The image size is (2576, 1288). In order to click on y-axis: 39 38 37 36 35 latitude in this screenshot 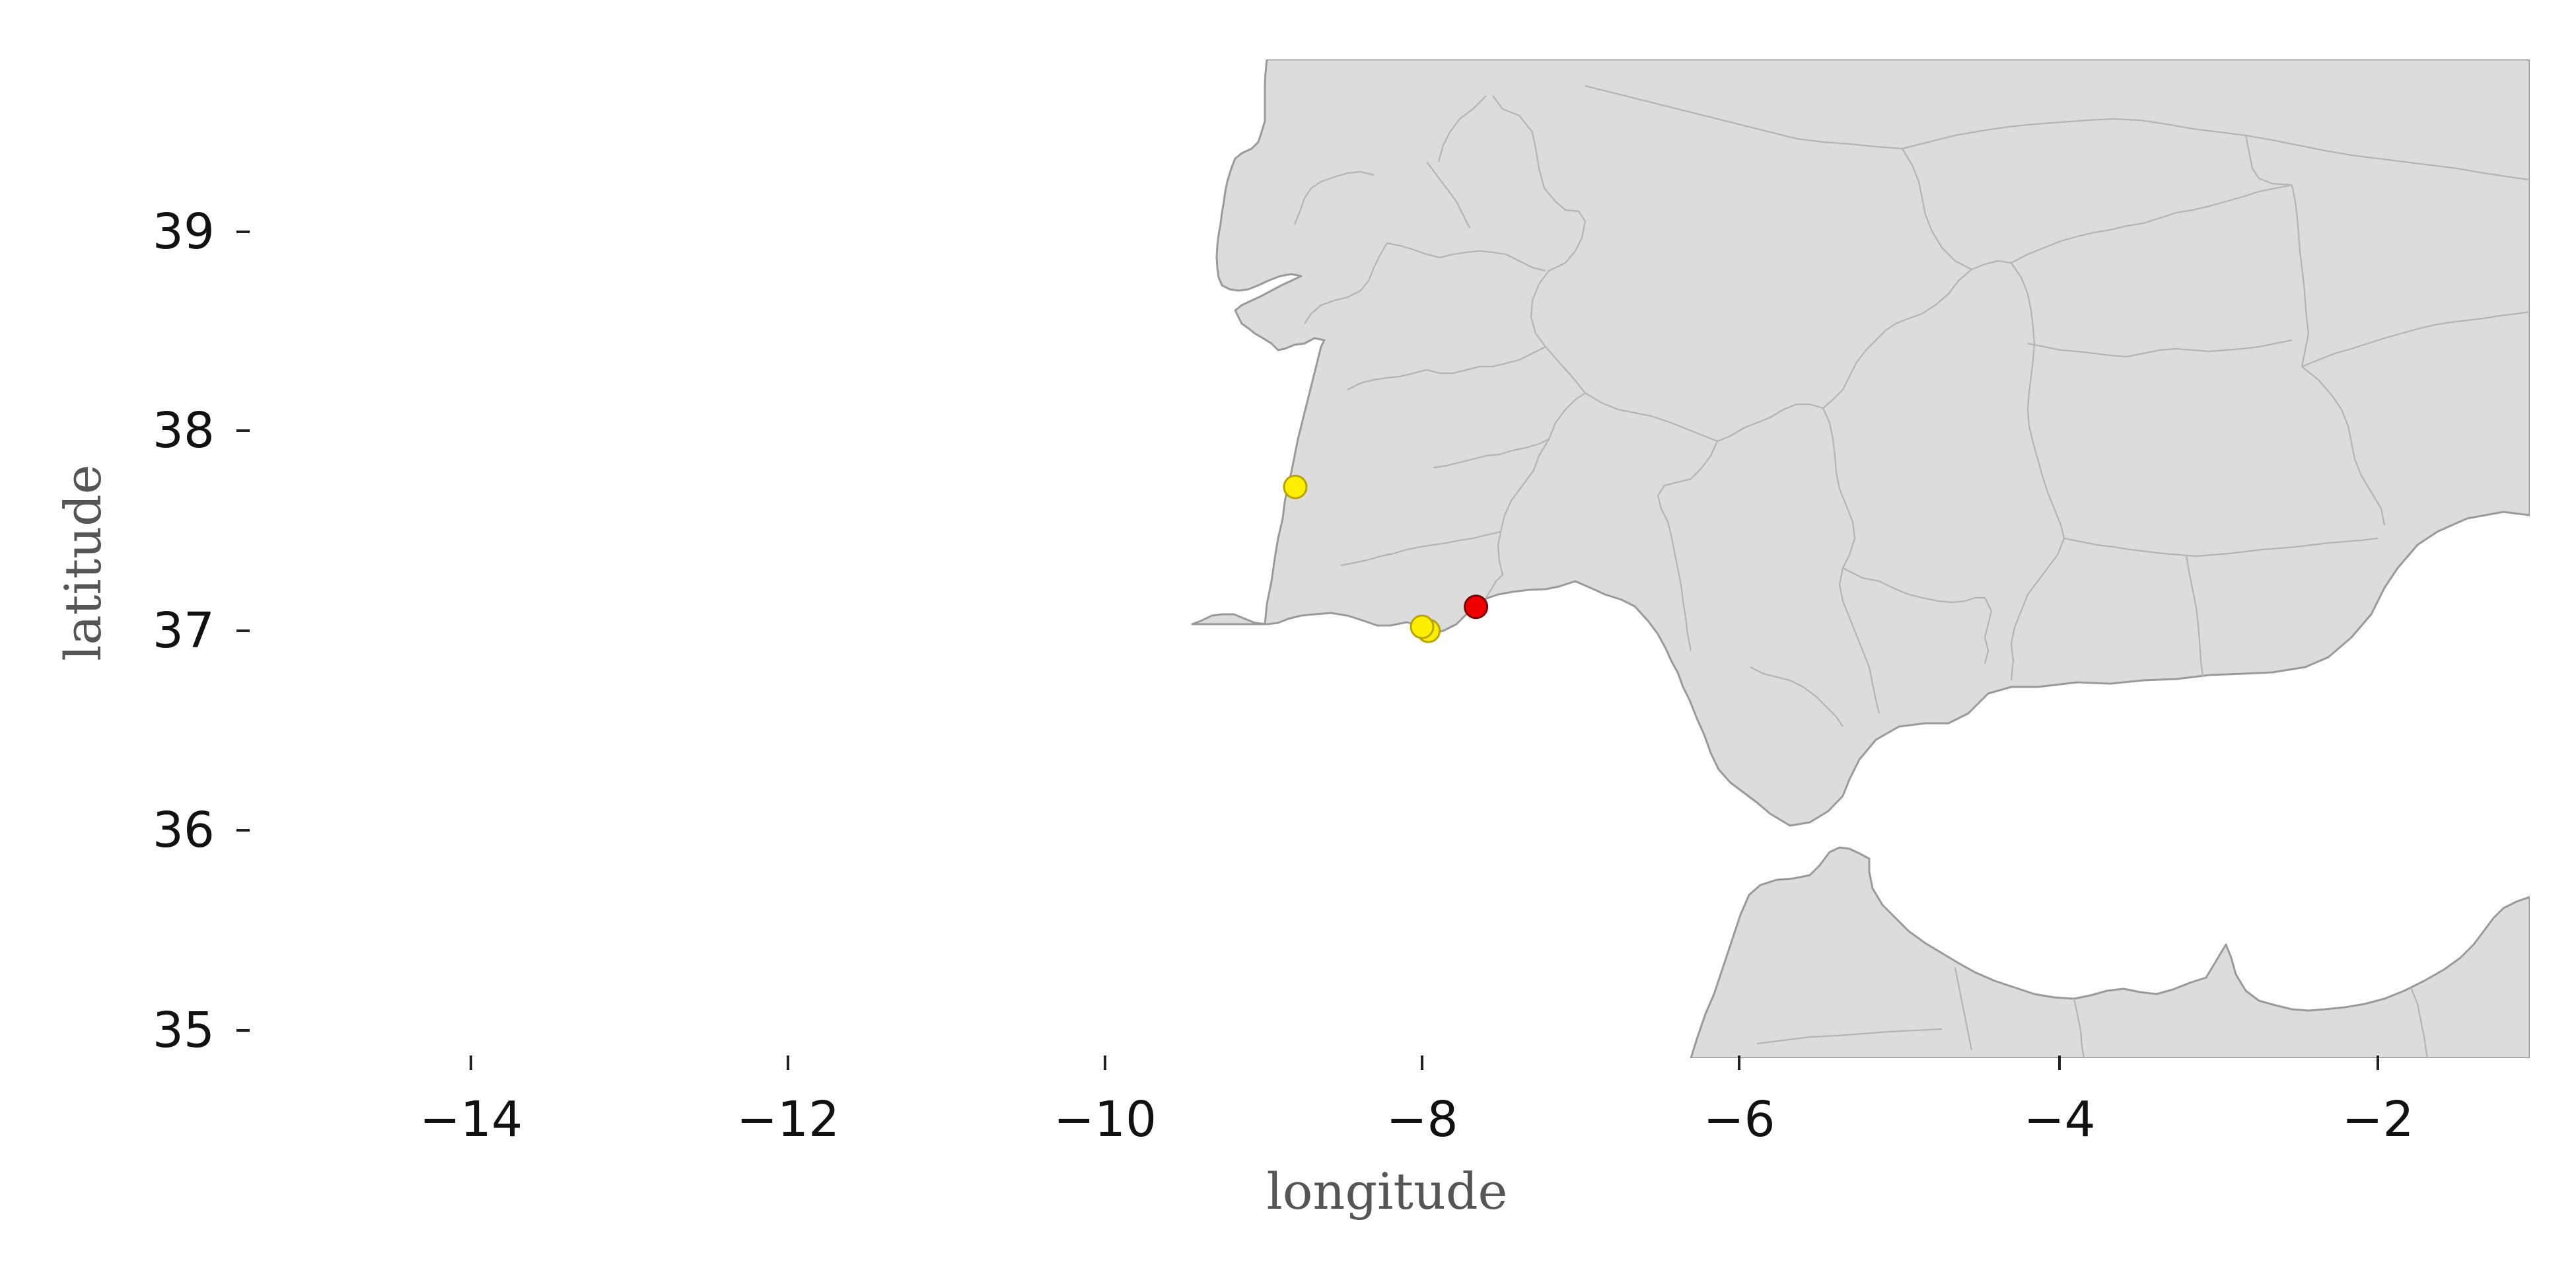, I will do `click(152, 631)`.